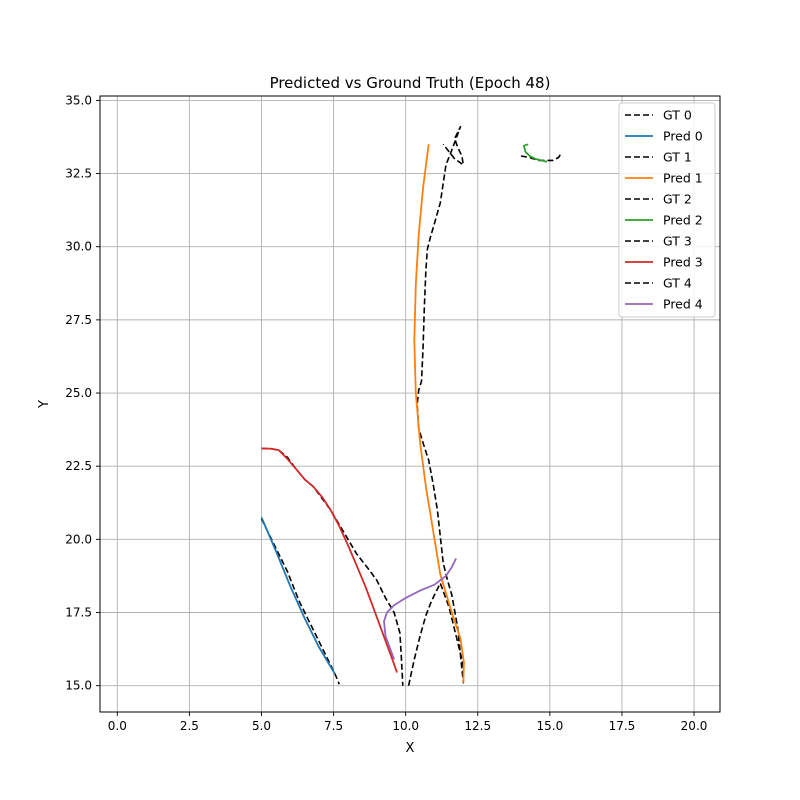  I want to click on y-tick-label: 27.5, so click(78, 320).